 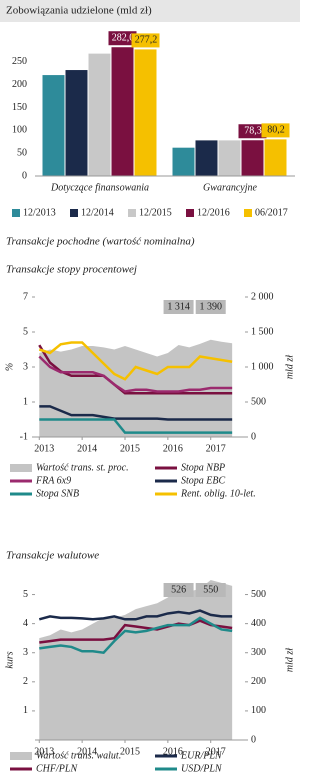 What do you see at coordinates (203, 467) in the screenshot?
I see `legend-label: Stopa NBP` at bounding box center [203, 467].